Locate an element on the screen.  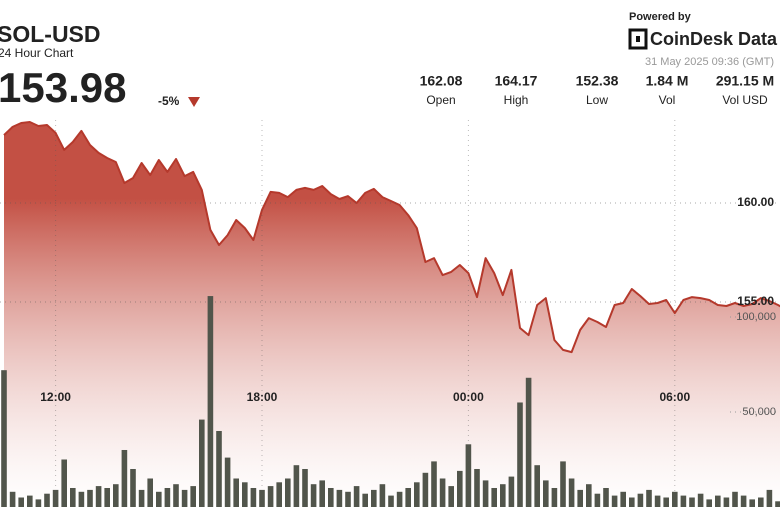
y2-tick-label: 50,000 is located at coordinates (759, 412).